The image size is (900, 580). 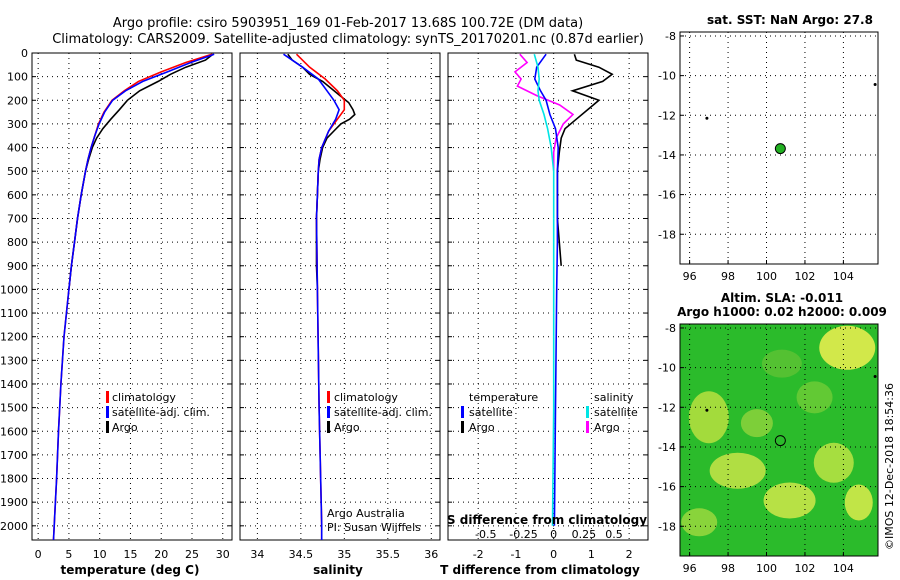 What do you see at coordinates (17, 195) in the screenshot?
I see `depth-tick-label: 600` at bounding box center [17, 195].